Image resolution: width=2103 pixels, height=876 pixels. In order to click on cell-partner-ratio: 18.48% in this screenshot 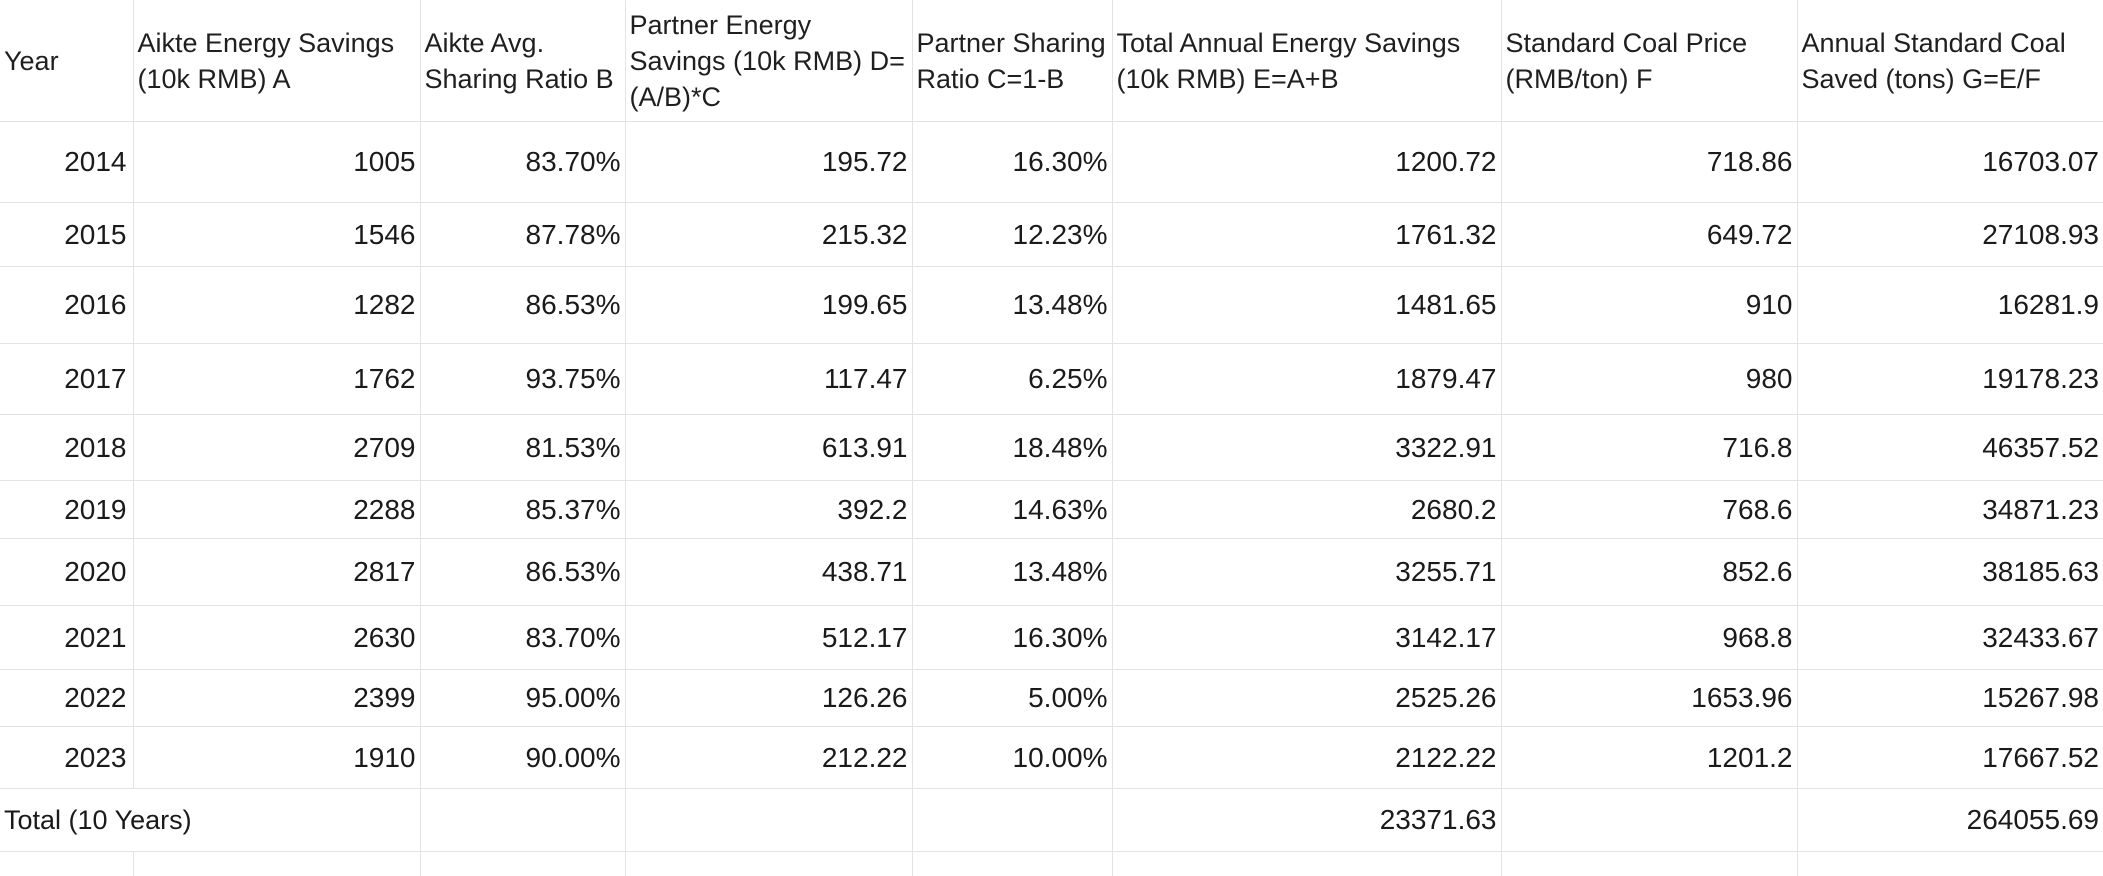, I will do `click(1012, 448)`.